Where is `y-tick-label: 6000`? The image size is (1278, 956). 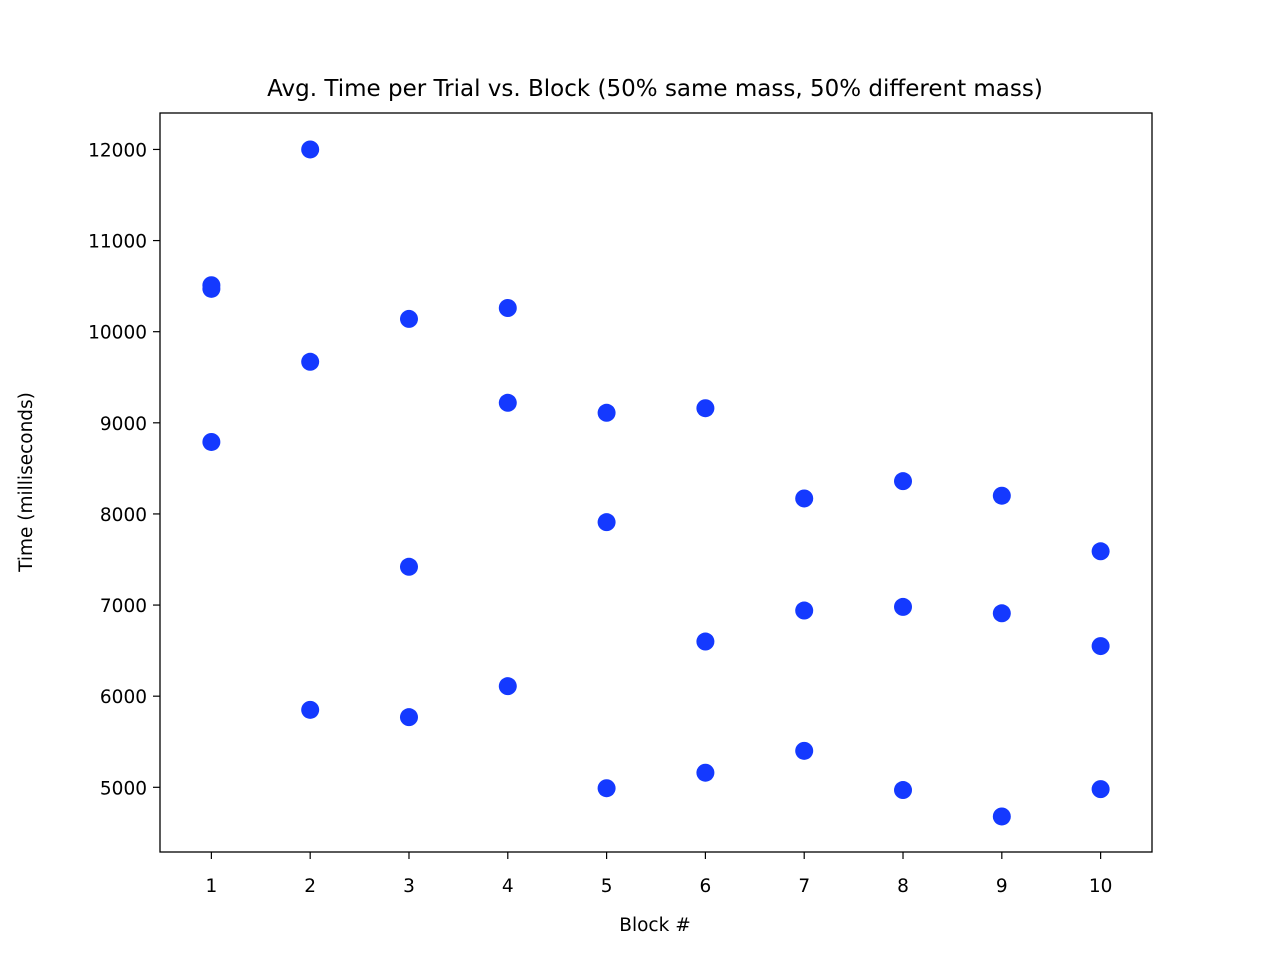 y-tick-label: 6000 is located at coordinates (123, 697).